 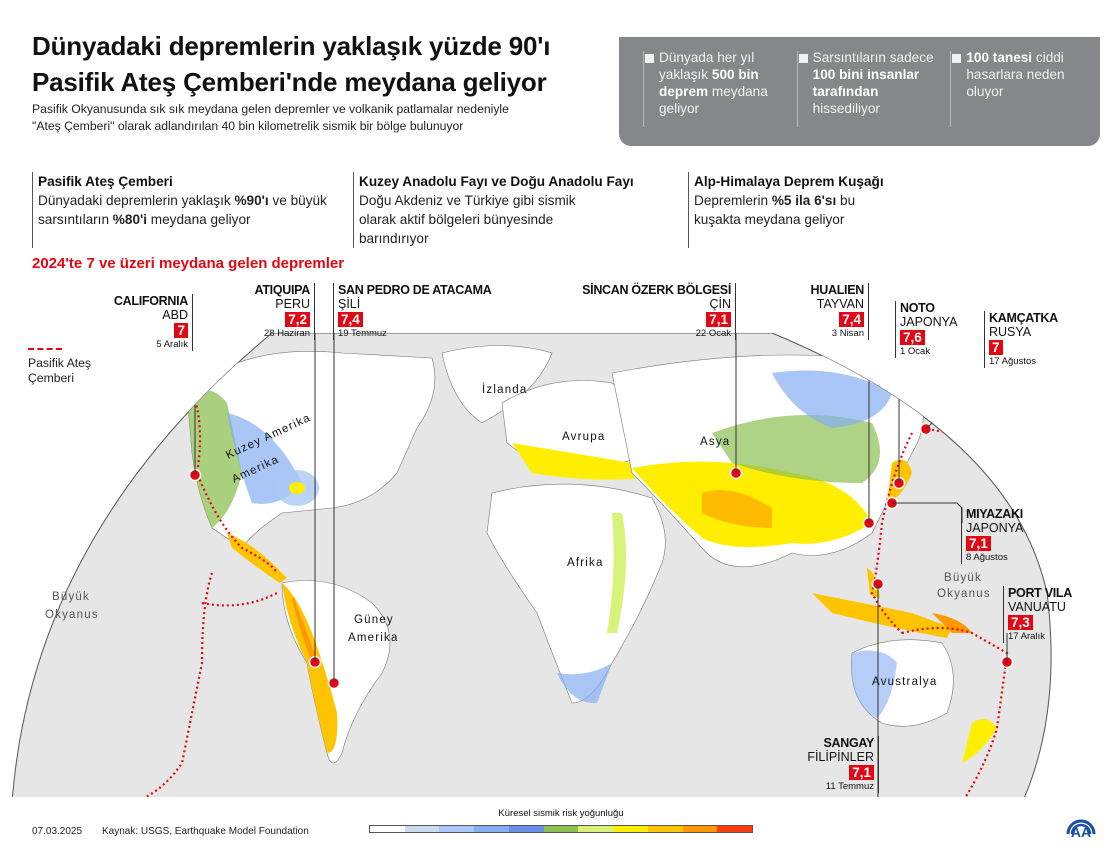 I want to click on svg-text: Avustralya, so click(x=904, y=682).